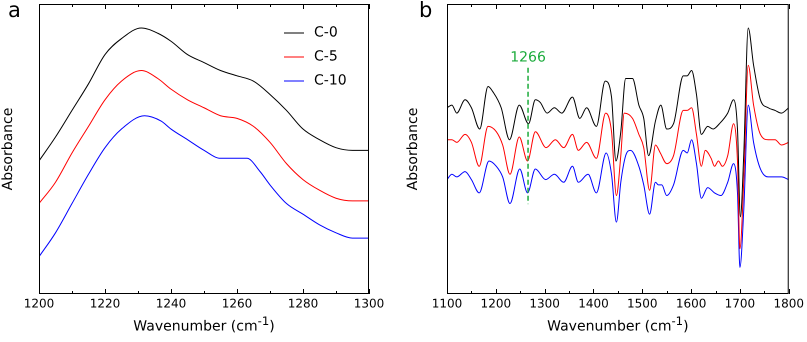 The width and height of the screenshot is (807, 342). What do you see at coordinates (326, 32) in the screenshot?
I see `legend-label: C-0` at bounding box center [326, 32].